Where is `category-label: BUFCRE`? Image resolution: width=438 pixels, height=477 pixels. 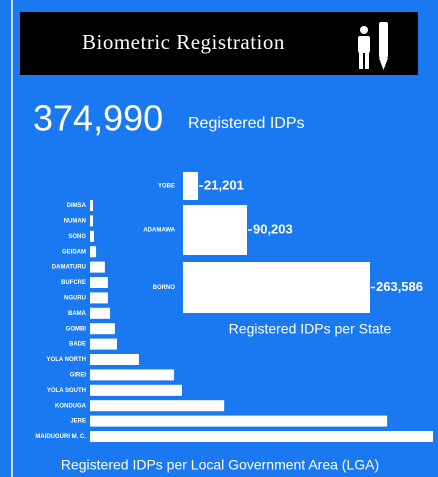 category-label: BUFCRE is located at coordinates (73, 283).